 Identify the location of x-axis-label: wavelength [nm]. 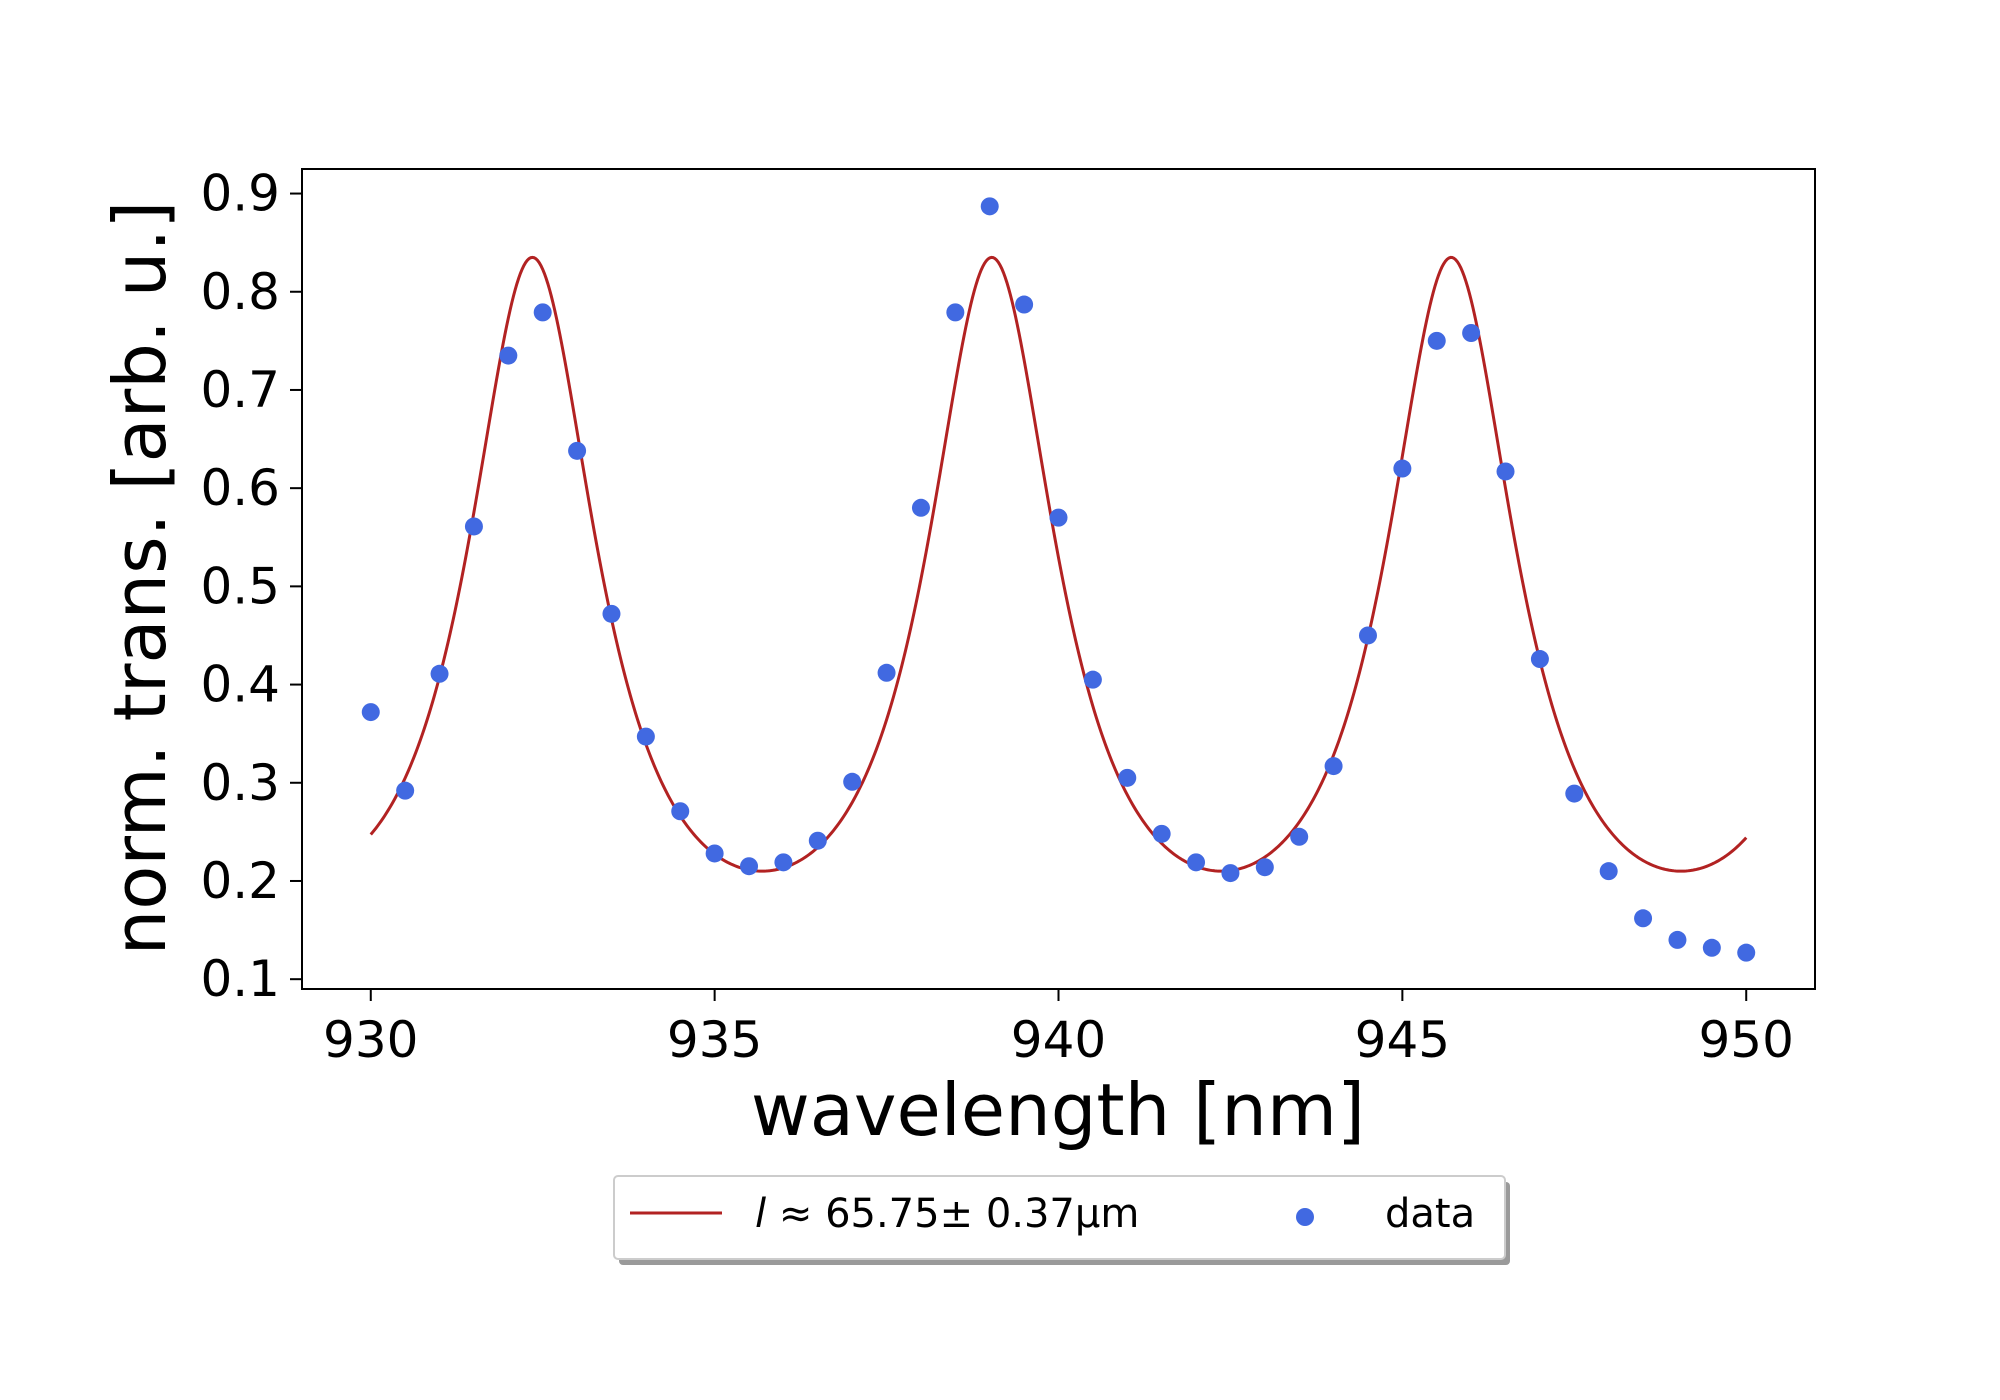
(1058, 1110).